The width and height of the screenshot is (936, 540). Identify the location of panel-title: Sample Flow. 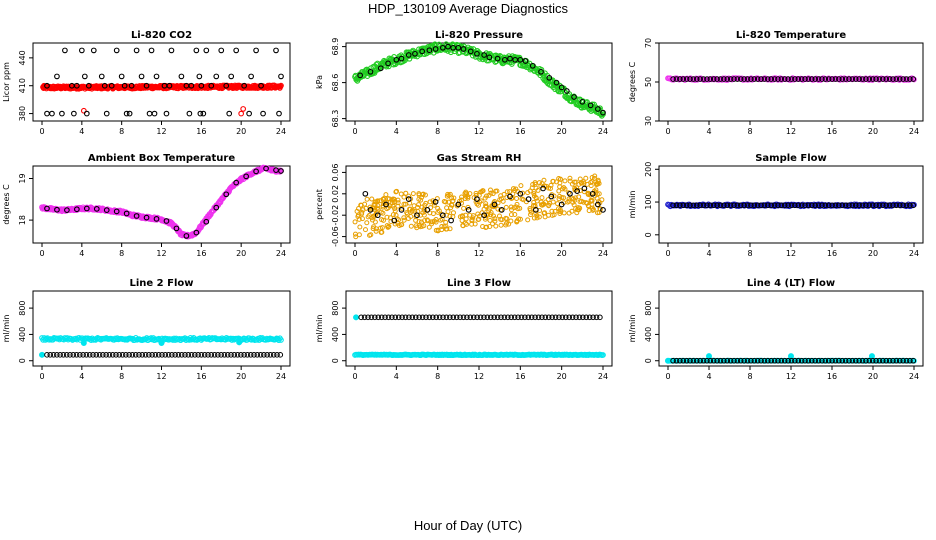
(791, 158).